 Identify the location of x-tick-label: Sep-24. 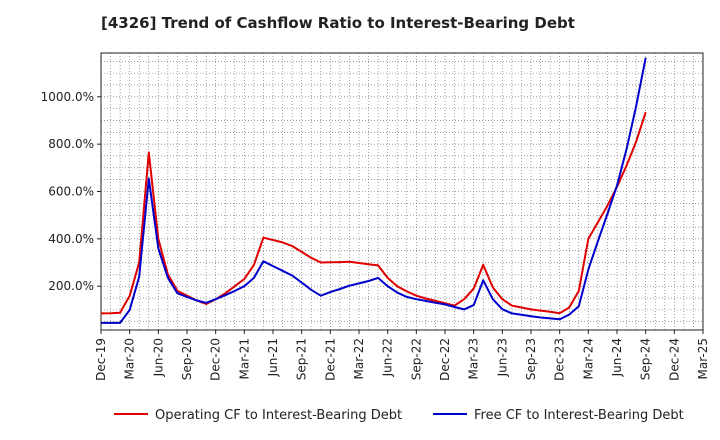
(646, 359).